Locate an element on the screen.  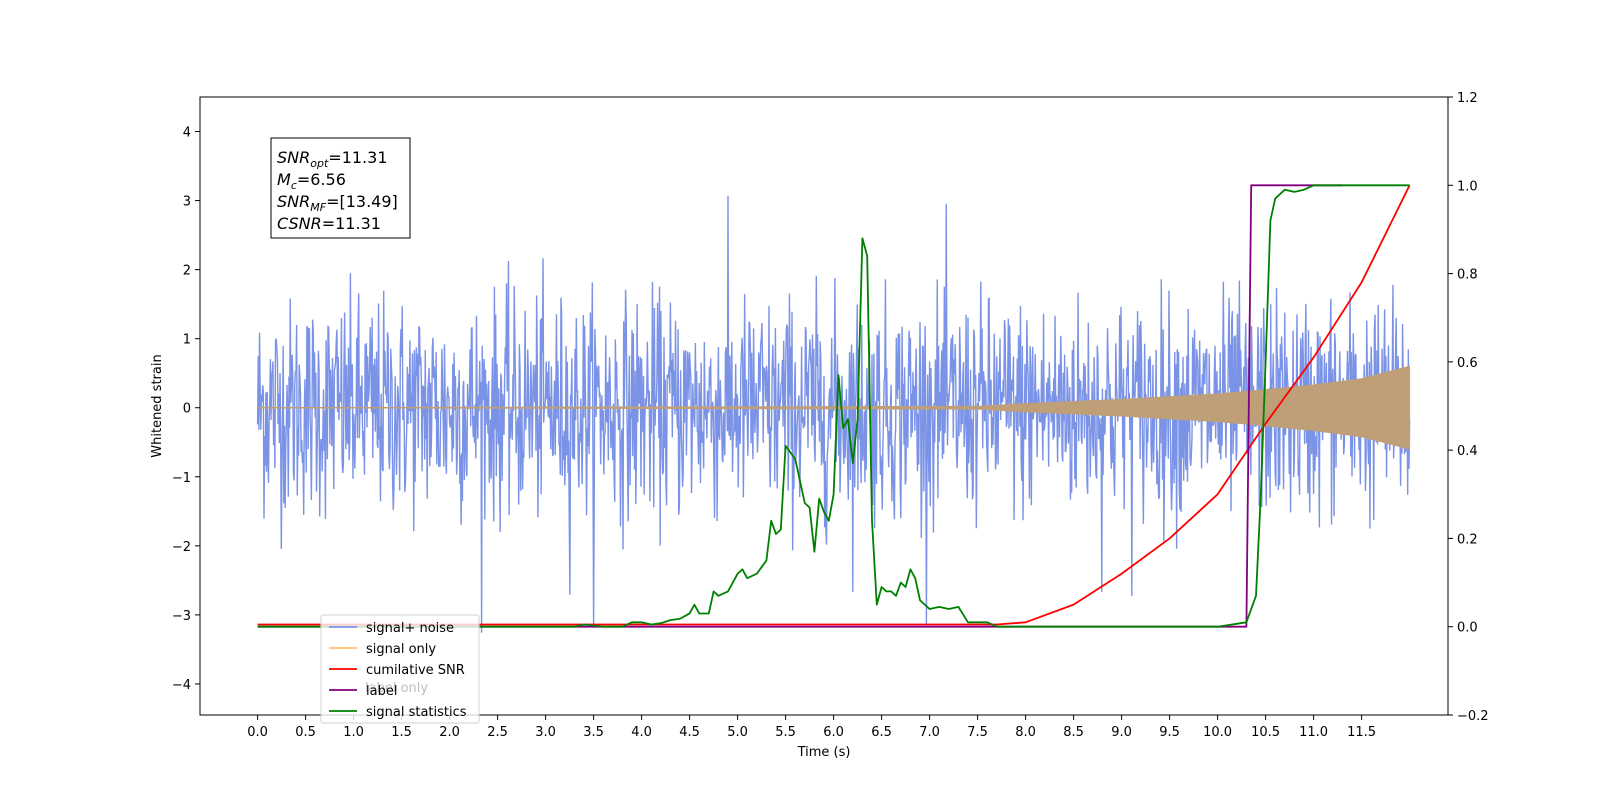
annotation-frame is located at coordinates (340, 188).